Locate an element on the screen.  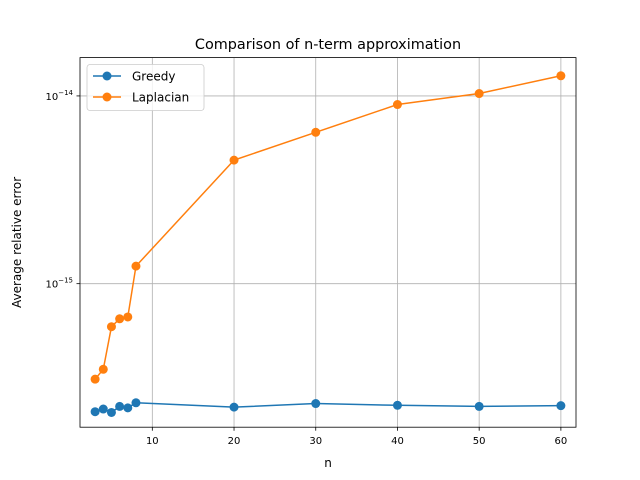
y-tick-label: 10−15 is located at coordinates (59, 284).